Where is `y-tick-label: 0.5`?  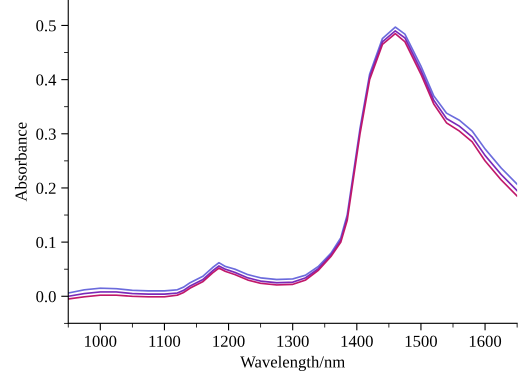 y-tick-label: 0.5 is located at coordinates (46, 26).